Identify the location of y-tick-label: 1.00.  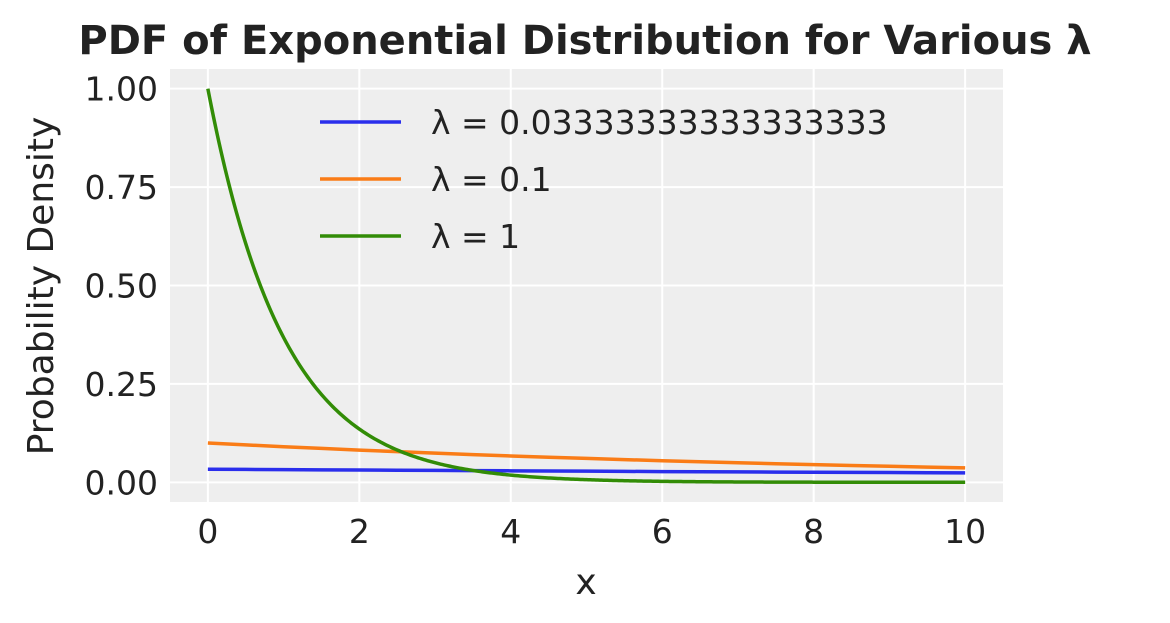
(121, 89).